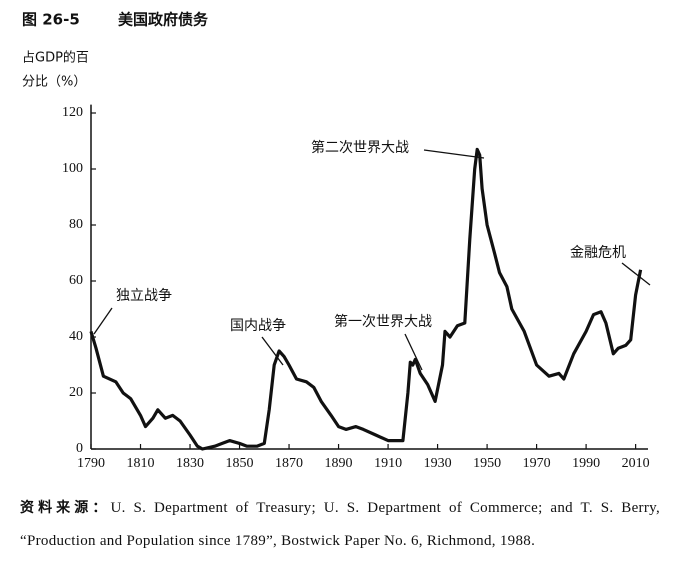 The image size is (677, 579). I want to click on y-axis-label: 分比（%）, so click(54, 82).